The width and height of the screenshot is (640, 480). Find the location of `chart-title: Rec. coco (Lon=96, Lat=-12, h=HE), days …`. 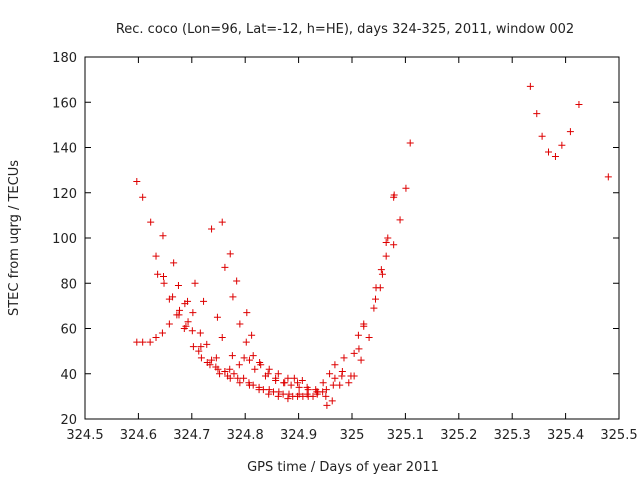

chart-title: Rec. coco (Lon=96, Lat=-12, h=HE), days … is located at coordinates (345, 29).